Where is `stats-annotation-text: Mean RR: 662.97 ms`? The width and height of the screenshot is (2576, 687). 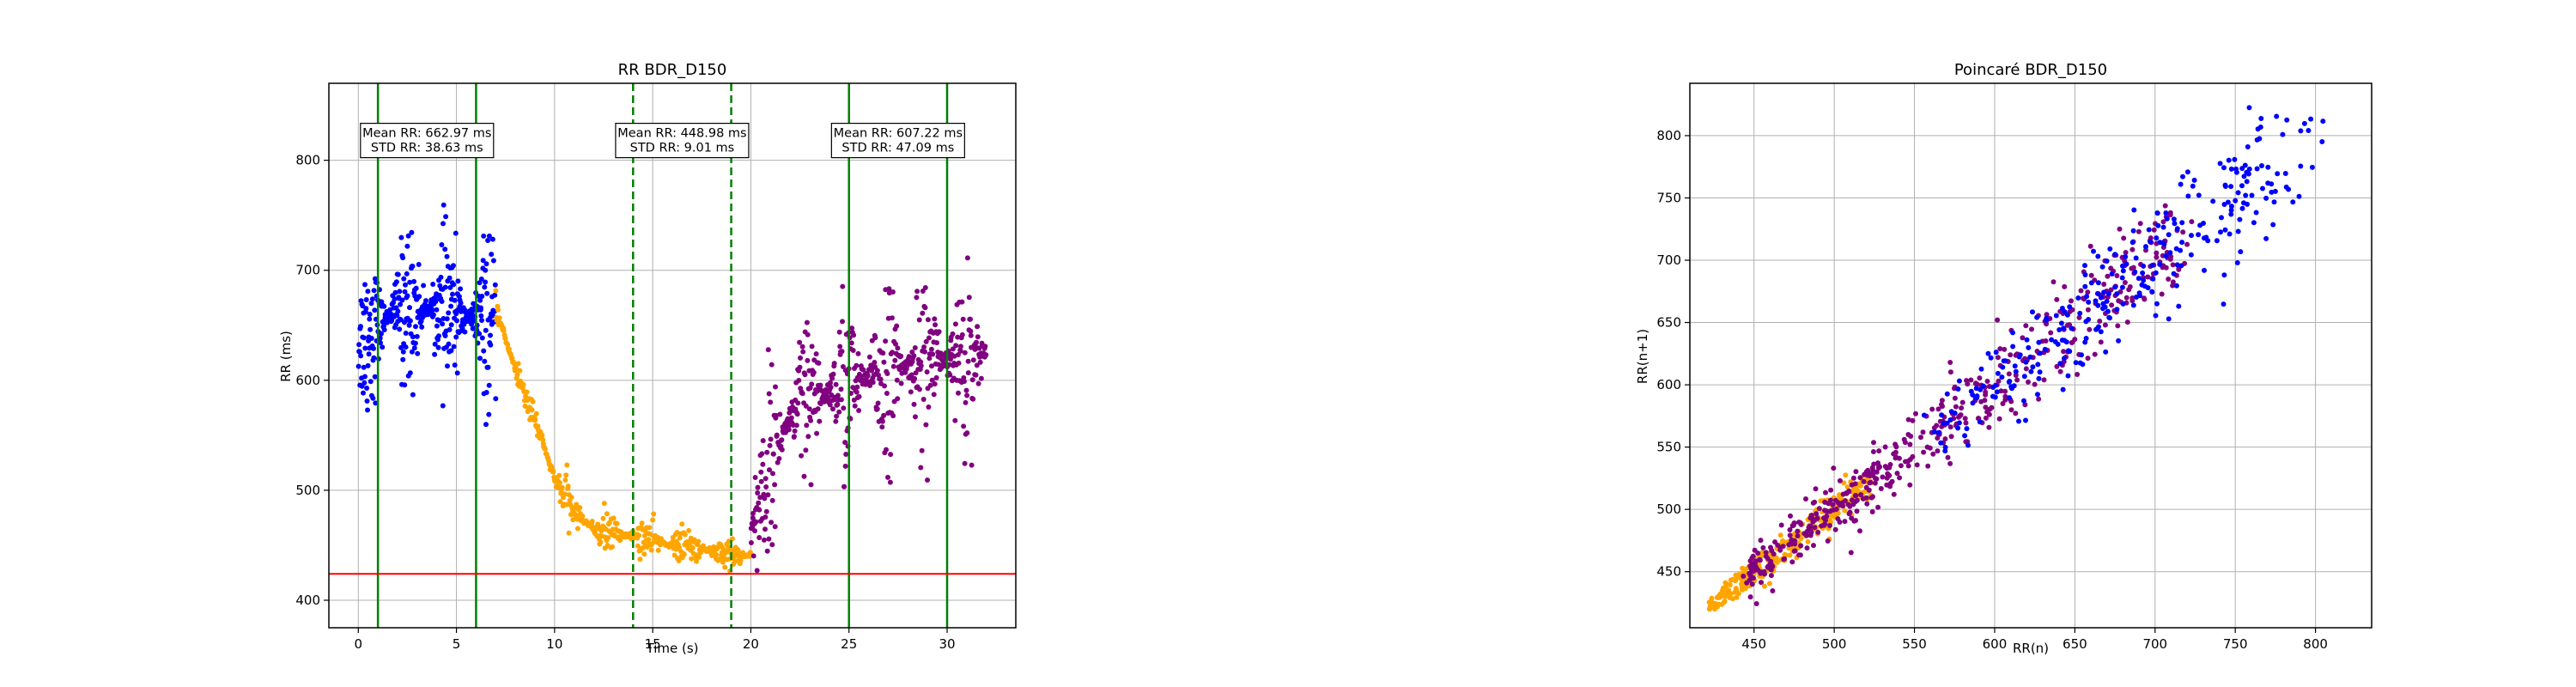
stats-annotation-text: Mean RR: 662.97 ms is located at coordinates (426, 134).